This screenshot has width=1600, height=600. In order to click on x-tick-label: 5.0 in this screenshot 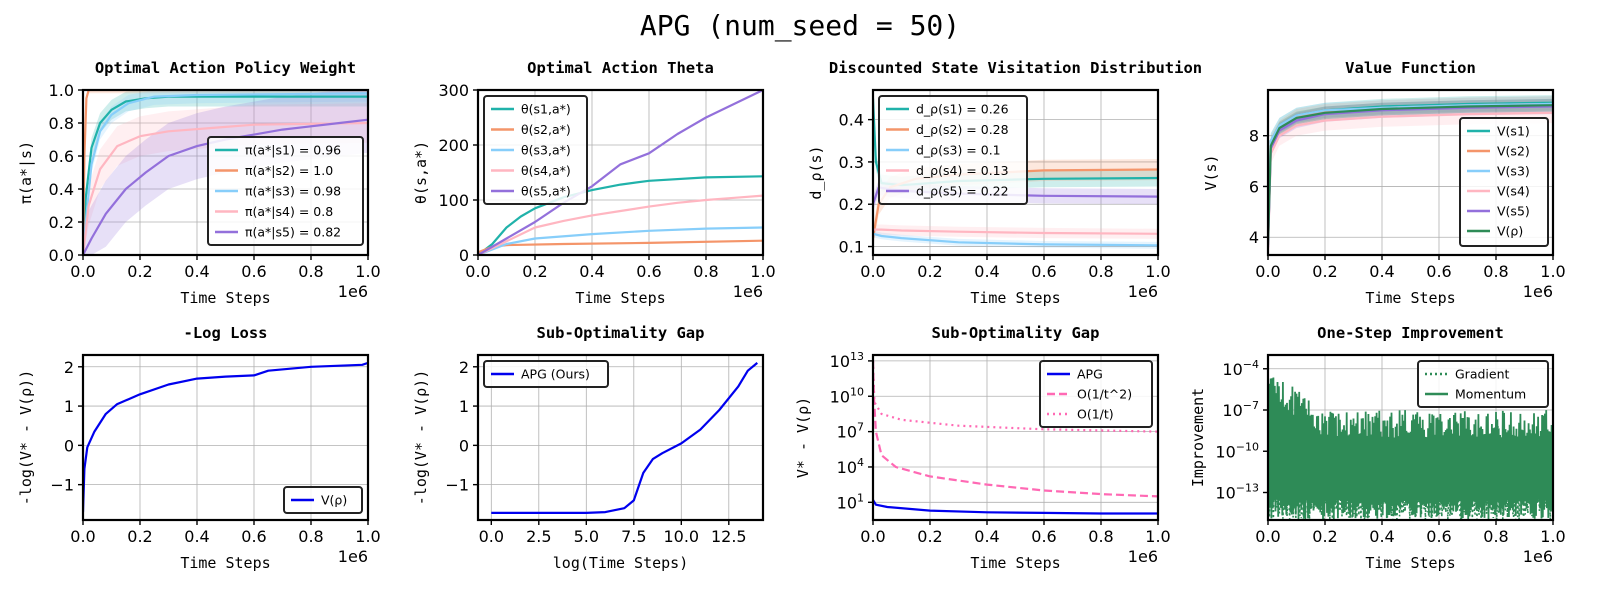, I will do `click(586, 536)`.